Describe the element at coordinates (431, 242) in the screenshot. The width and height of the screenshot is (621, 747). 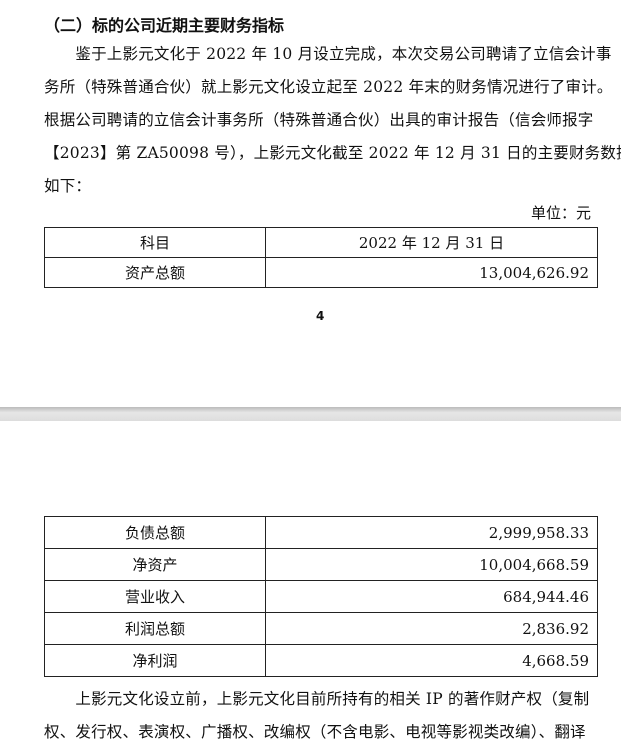
I see `header-cell: 2022 年 12 月 31 日` at that location.